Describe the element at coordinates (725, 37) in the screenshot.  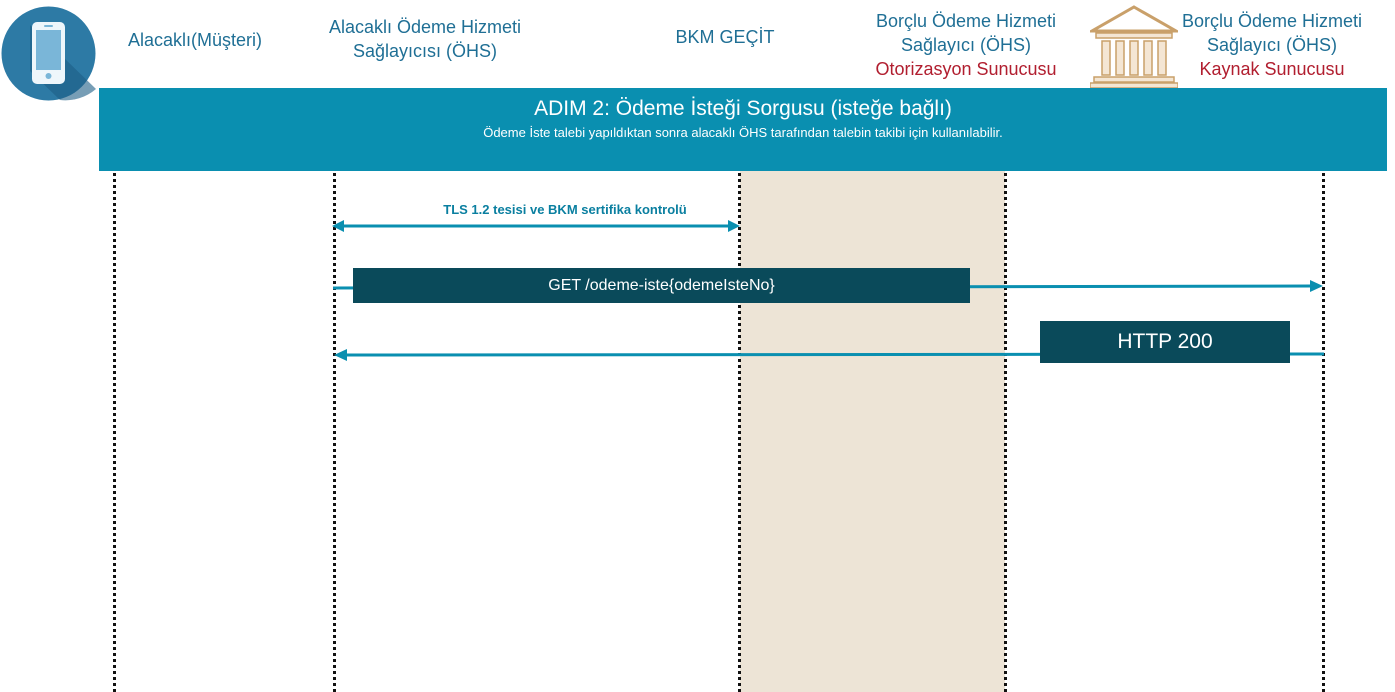
I see `participant-bkm-gateway: BKM GEÇİT` at that location.